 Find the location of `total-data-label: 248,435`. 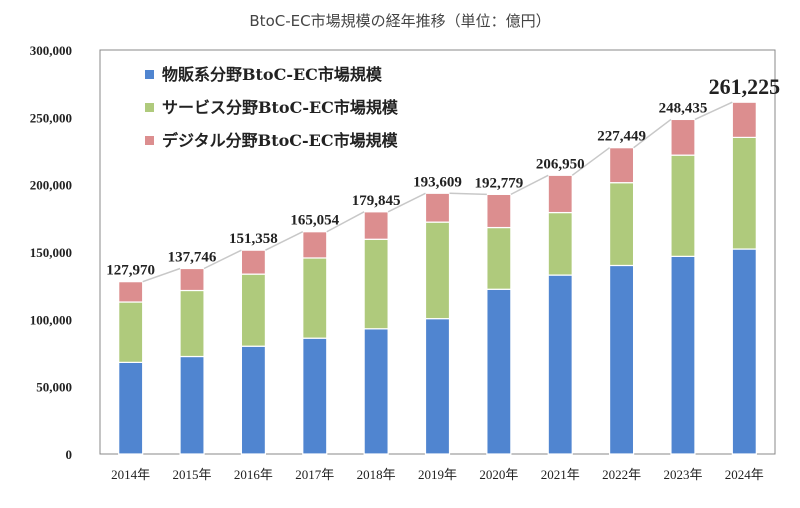

total-data-label: 248,435 is located at coordinates (683, 108).